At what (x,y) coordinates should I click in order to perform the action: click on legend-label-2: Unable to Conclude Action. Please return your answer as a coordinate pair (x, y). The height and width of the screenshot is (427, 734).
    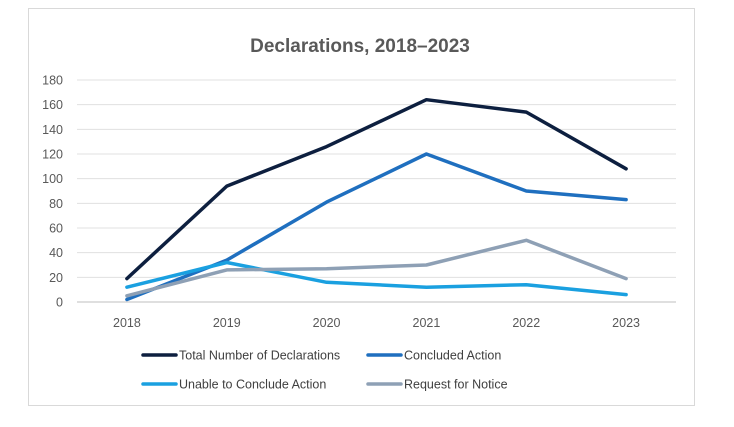
    Looking at the image, I should click on (252, 385).